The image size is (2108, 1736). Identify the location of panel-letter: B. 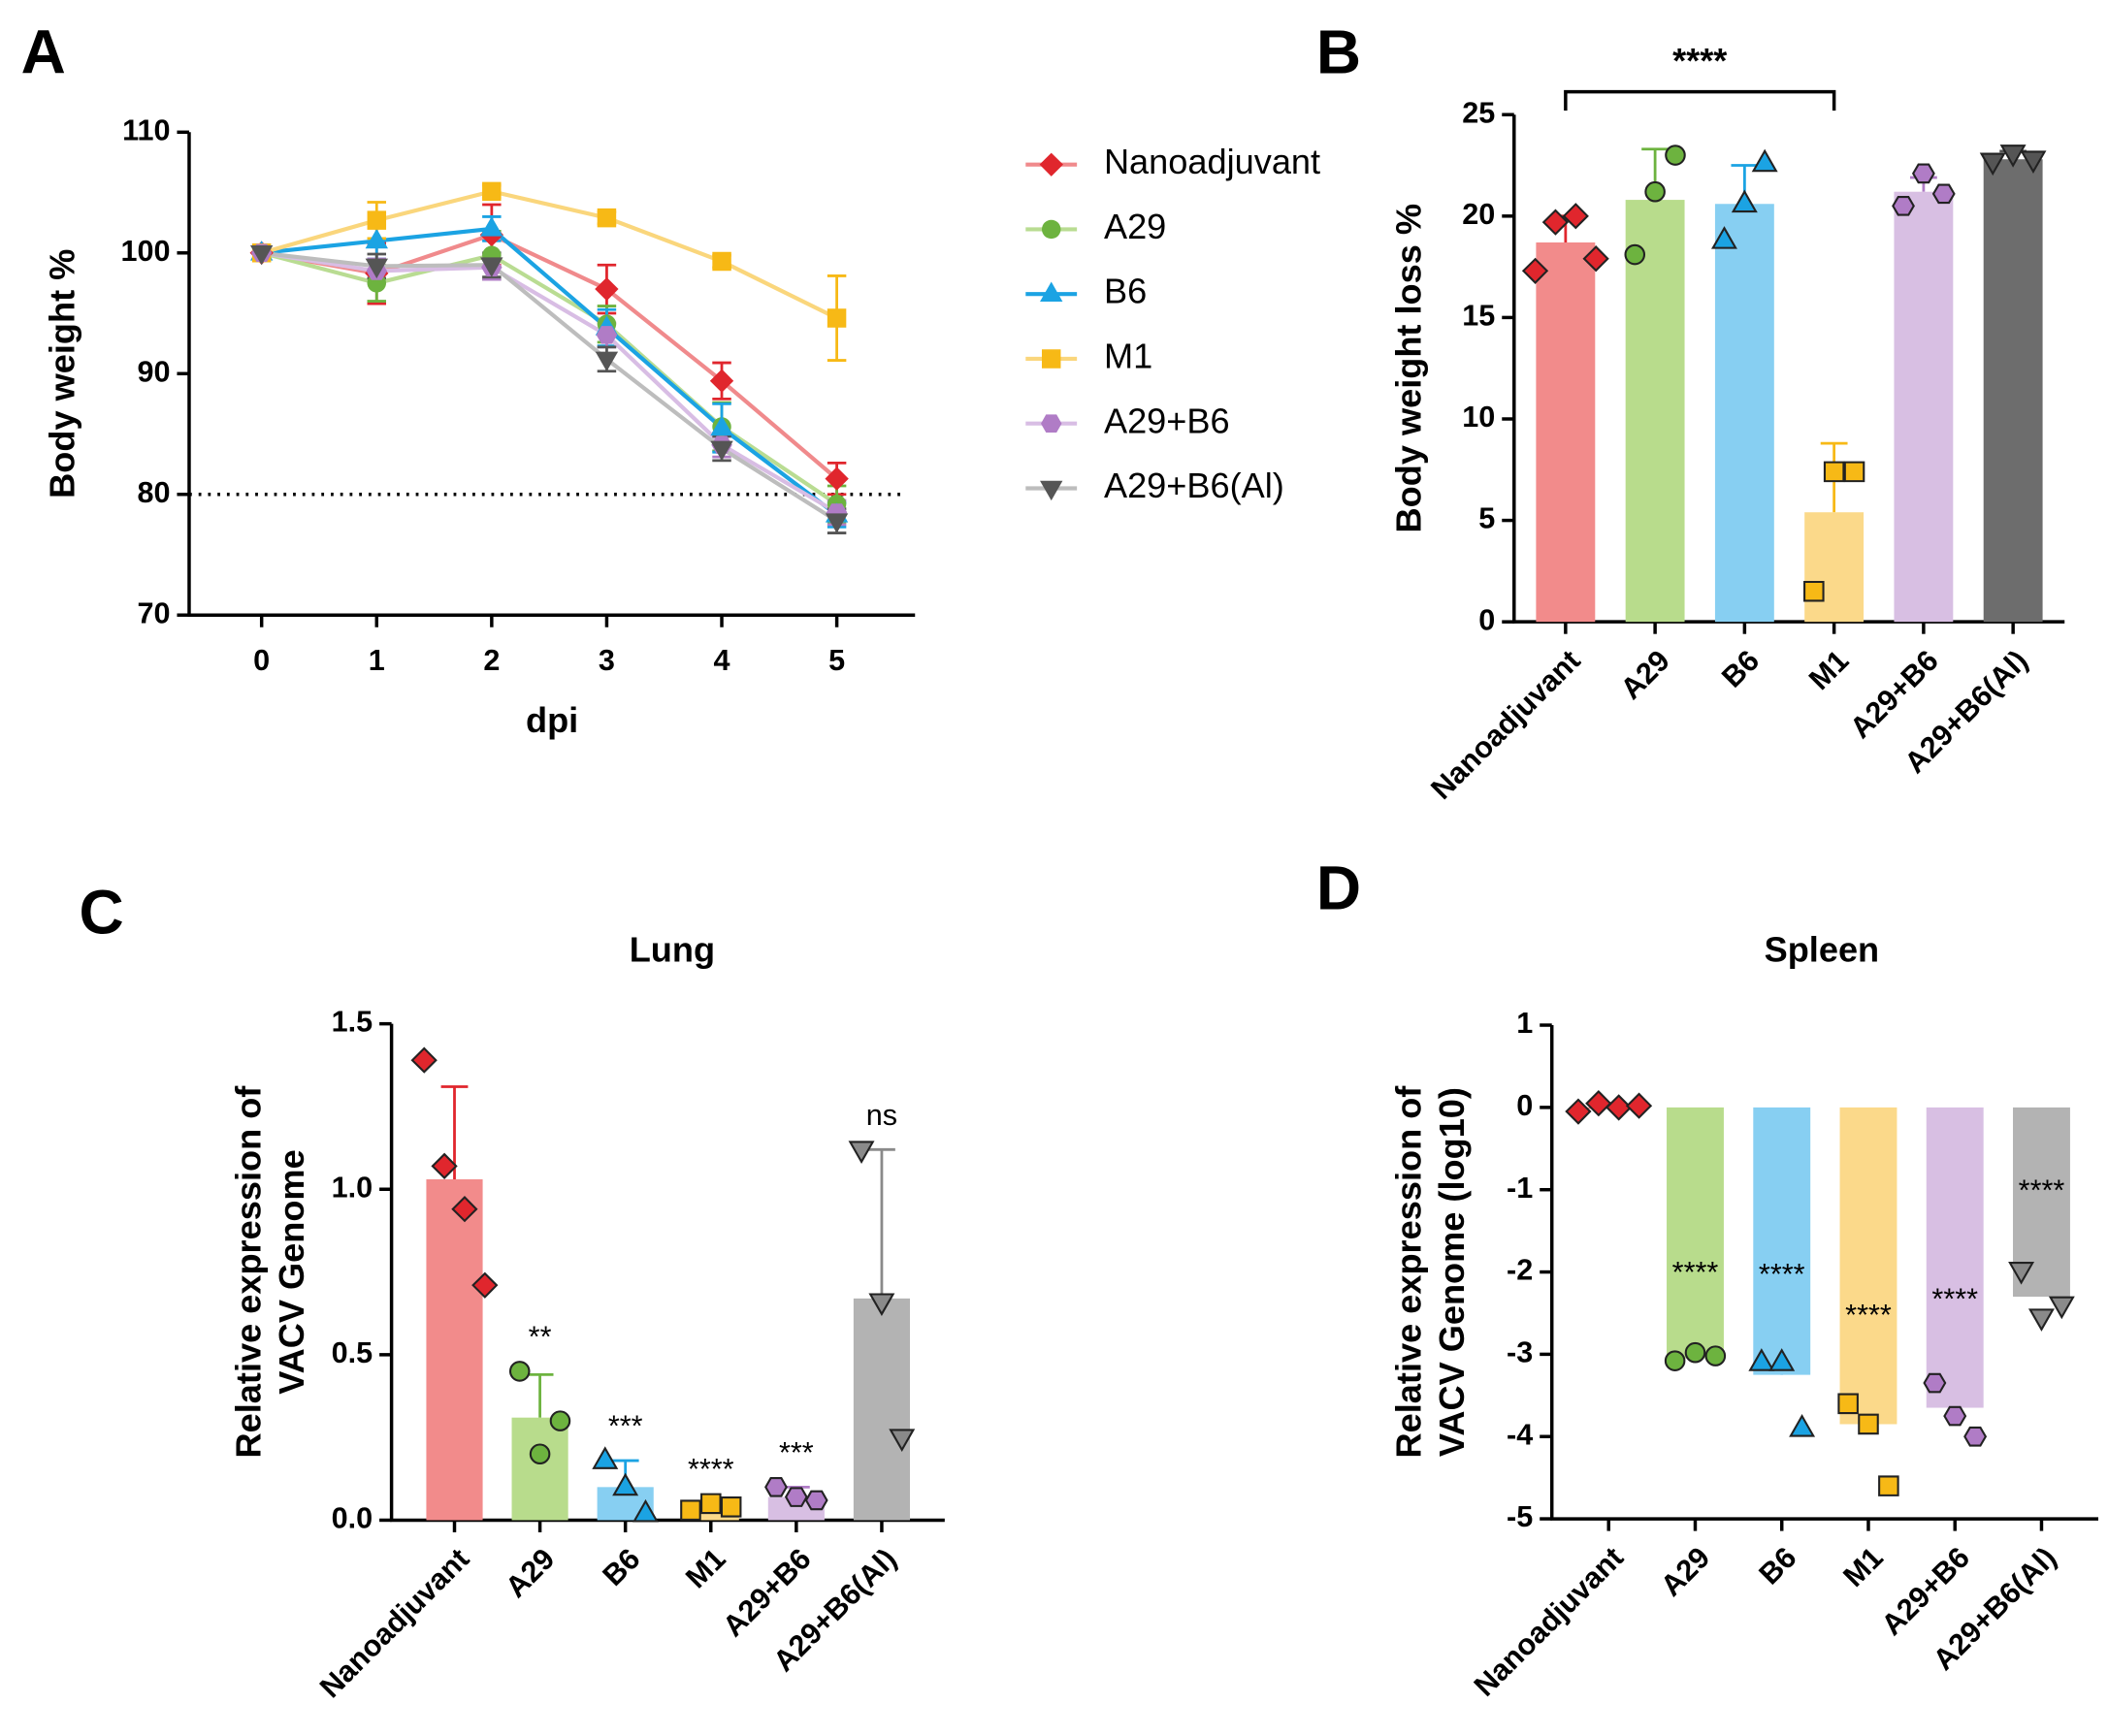
(1338, 51).